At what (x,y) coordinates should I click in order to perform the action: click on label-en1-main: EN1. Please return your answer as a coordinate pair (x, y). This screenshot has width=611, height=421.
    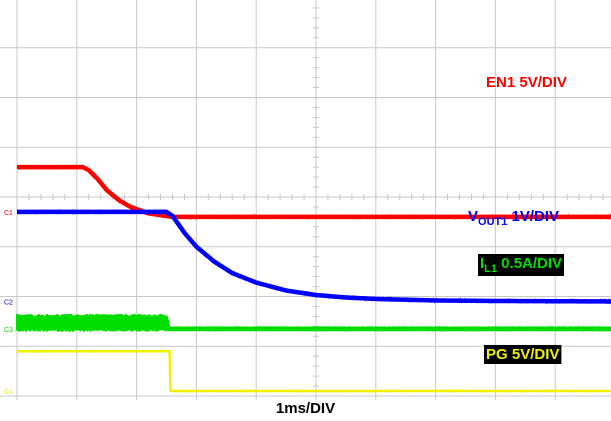
    Looking at the image, I should click on (500, 82).